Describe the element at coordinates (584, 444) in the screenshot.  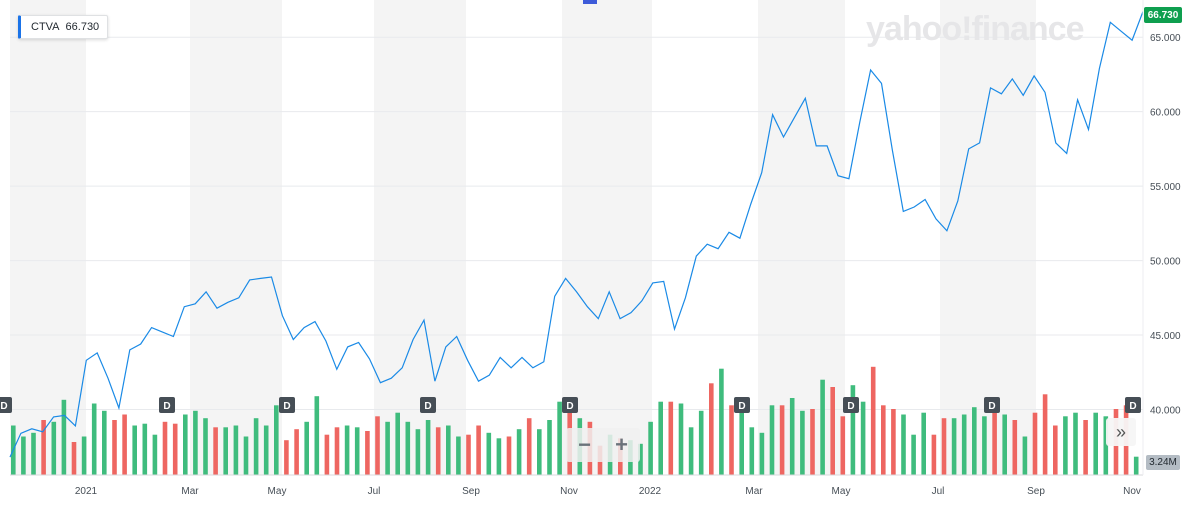
I see `zoom-out-button: −` at that location.